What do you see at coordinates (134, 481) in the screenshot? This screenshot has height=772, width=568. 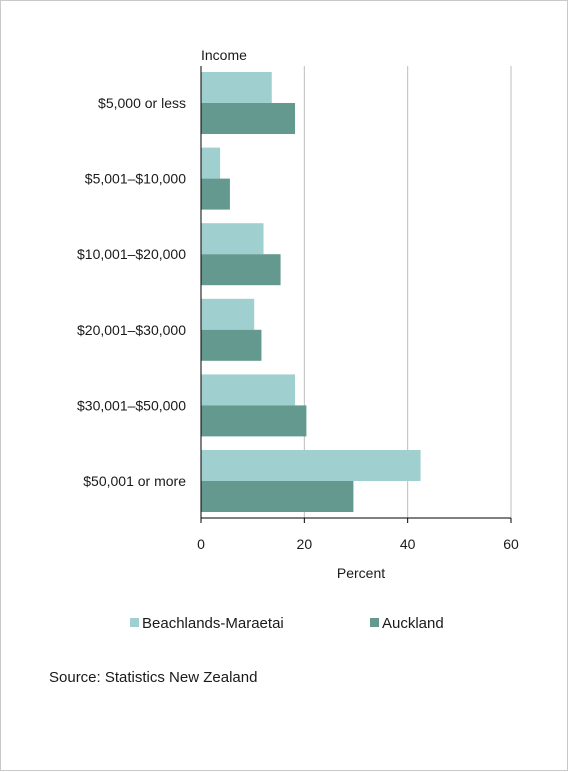 I see `category-label-5: $50,001 or more` at bounding box center [134, 481].